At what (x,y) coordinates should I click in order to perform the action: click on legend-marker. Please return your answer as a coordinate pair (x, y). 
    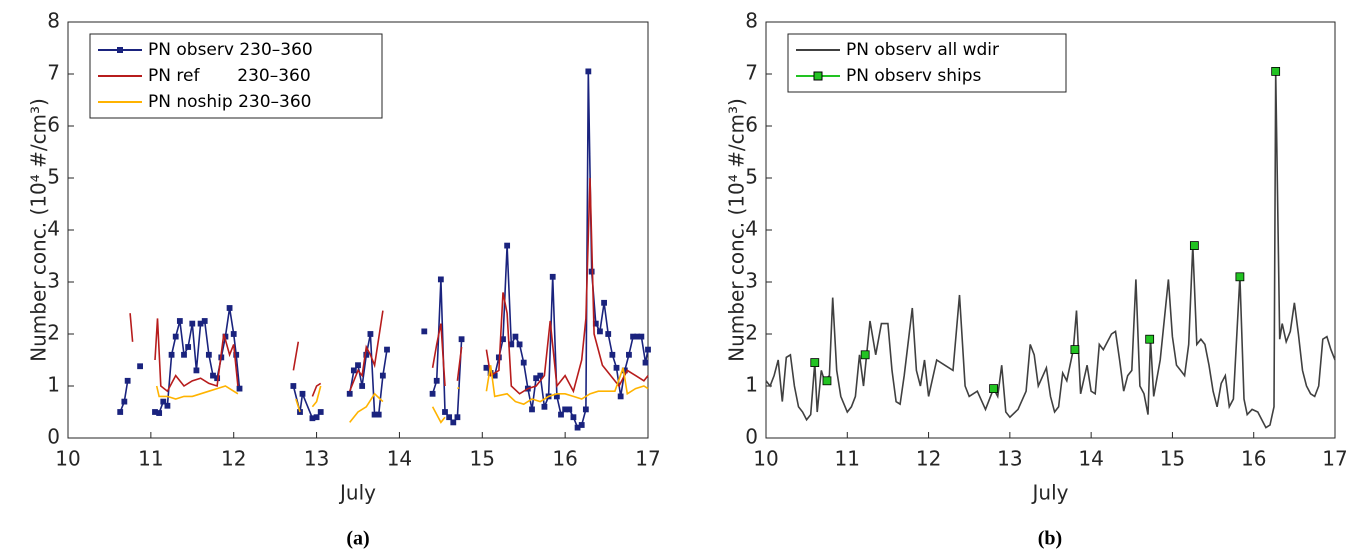
    Looking at the image, I should click on (120, 50).